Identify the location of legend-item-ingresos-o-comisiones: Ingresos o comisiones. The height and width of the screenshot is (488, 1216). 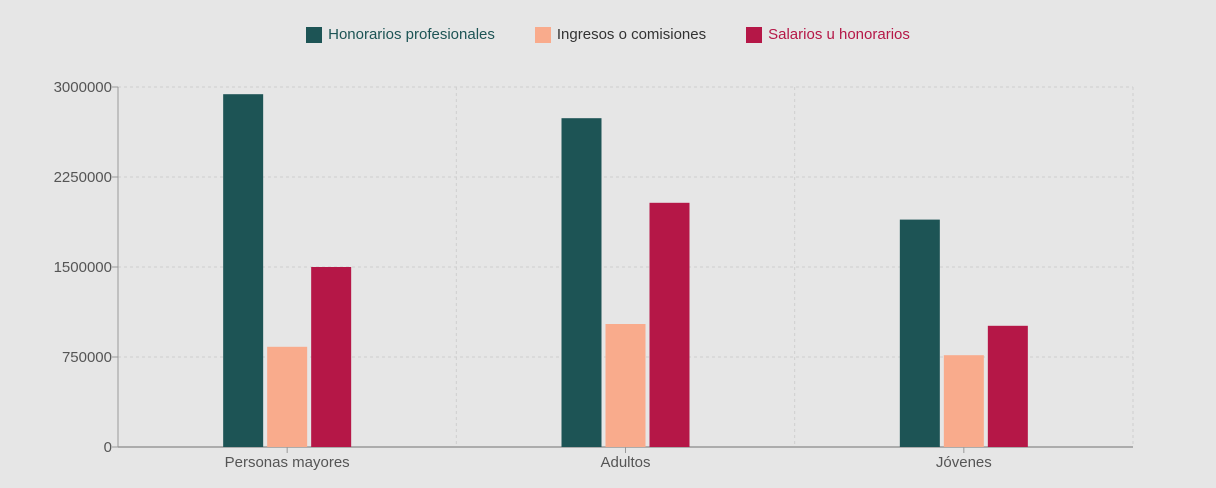
(620, 34).